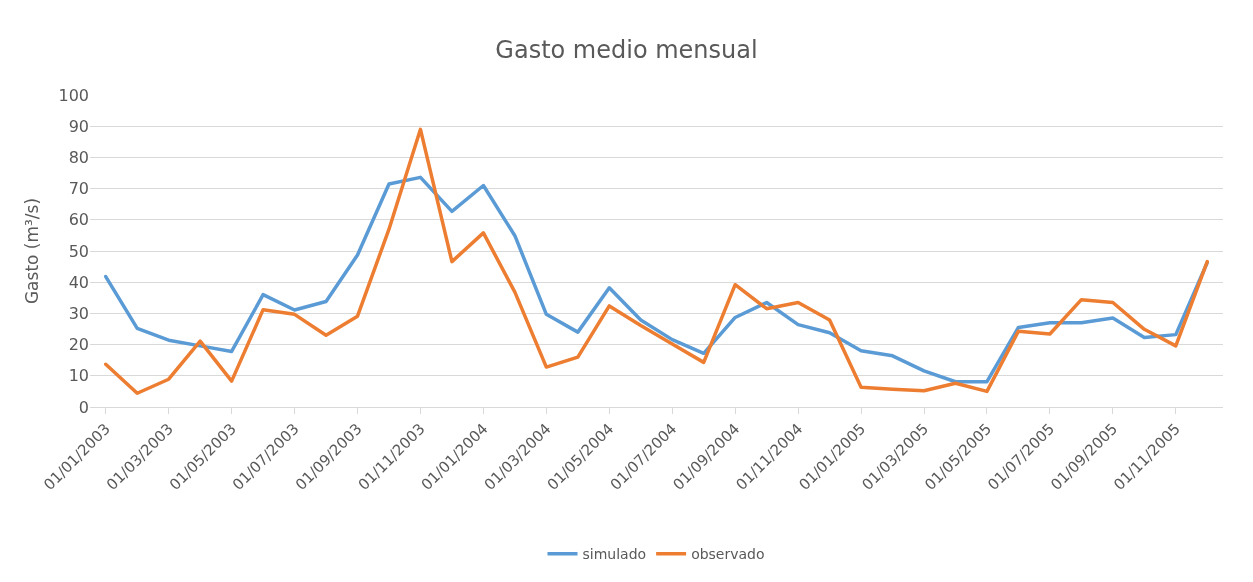  What do you see at coordinates (78, 251) in the screenshot?
I see `y-tick-label: 50` at bounding box center [78, 251].